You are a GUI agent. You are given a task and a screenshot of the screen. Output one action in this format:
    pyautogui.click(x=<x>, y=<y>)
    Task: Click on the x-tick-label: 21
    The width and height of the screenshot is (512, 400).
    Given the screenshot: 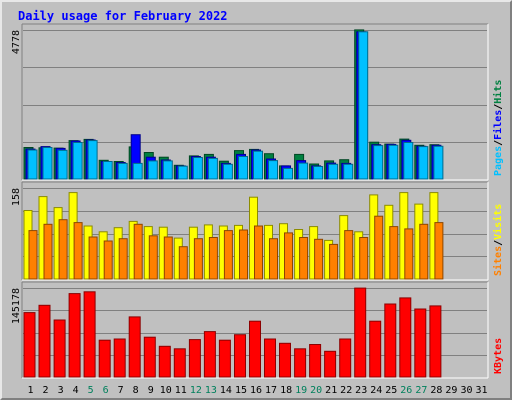 What is the action you would take?
    pyautogui.click(x=331, y=390)
    